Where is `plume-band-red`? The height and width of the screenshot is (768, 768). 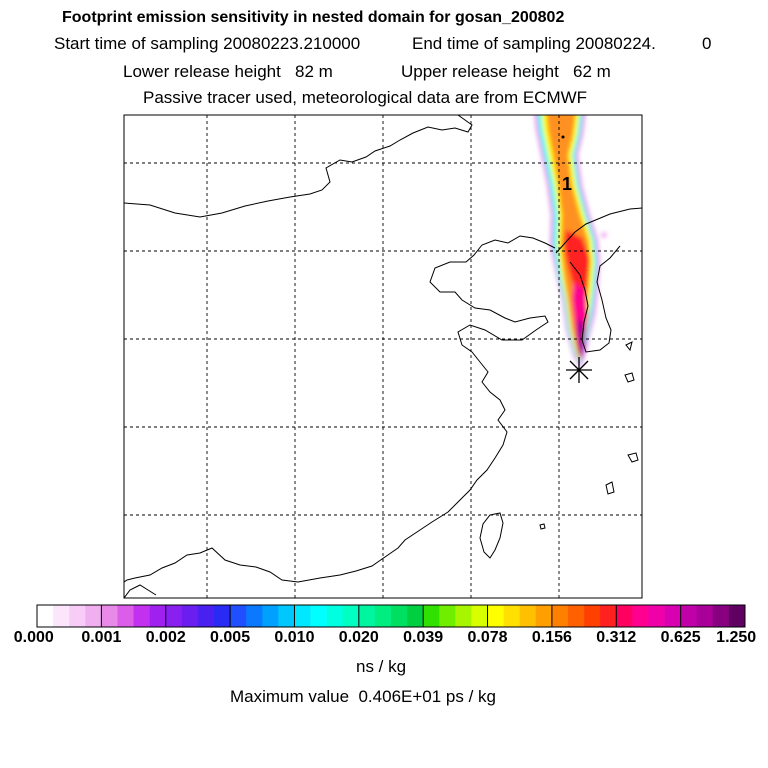
plume-band-red is located at coordinates (577, 265).